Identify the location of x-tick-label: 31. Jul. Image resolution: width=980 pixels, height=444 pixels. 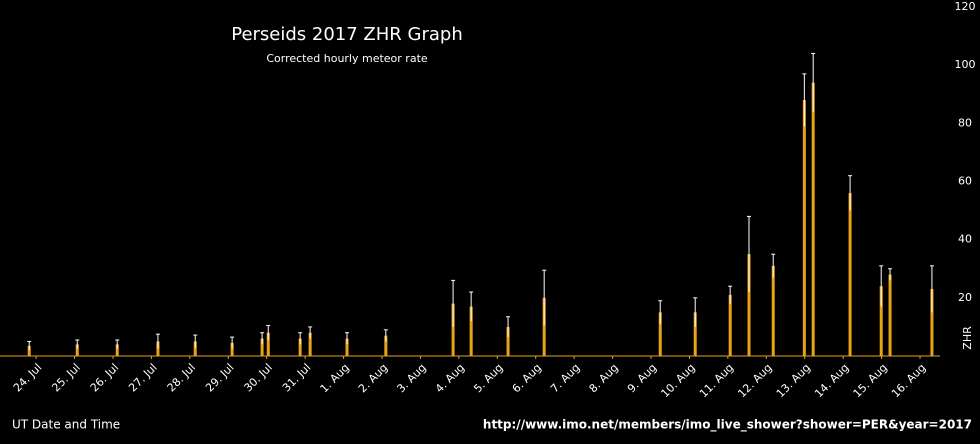
(296, 377).